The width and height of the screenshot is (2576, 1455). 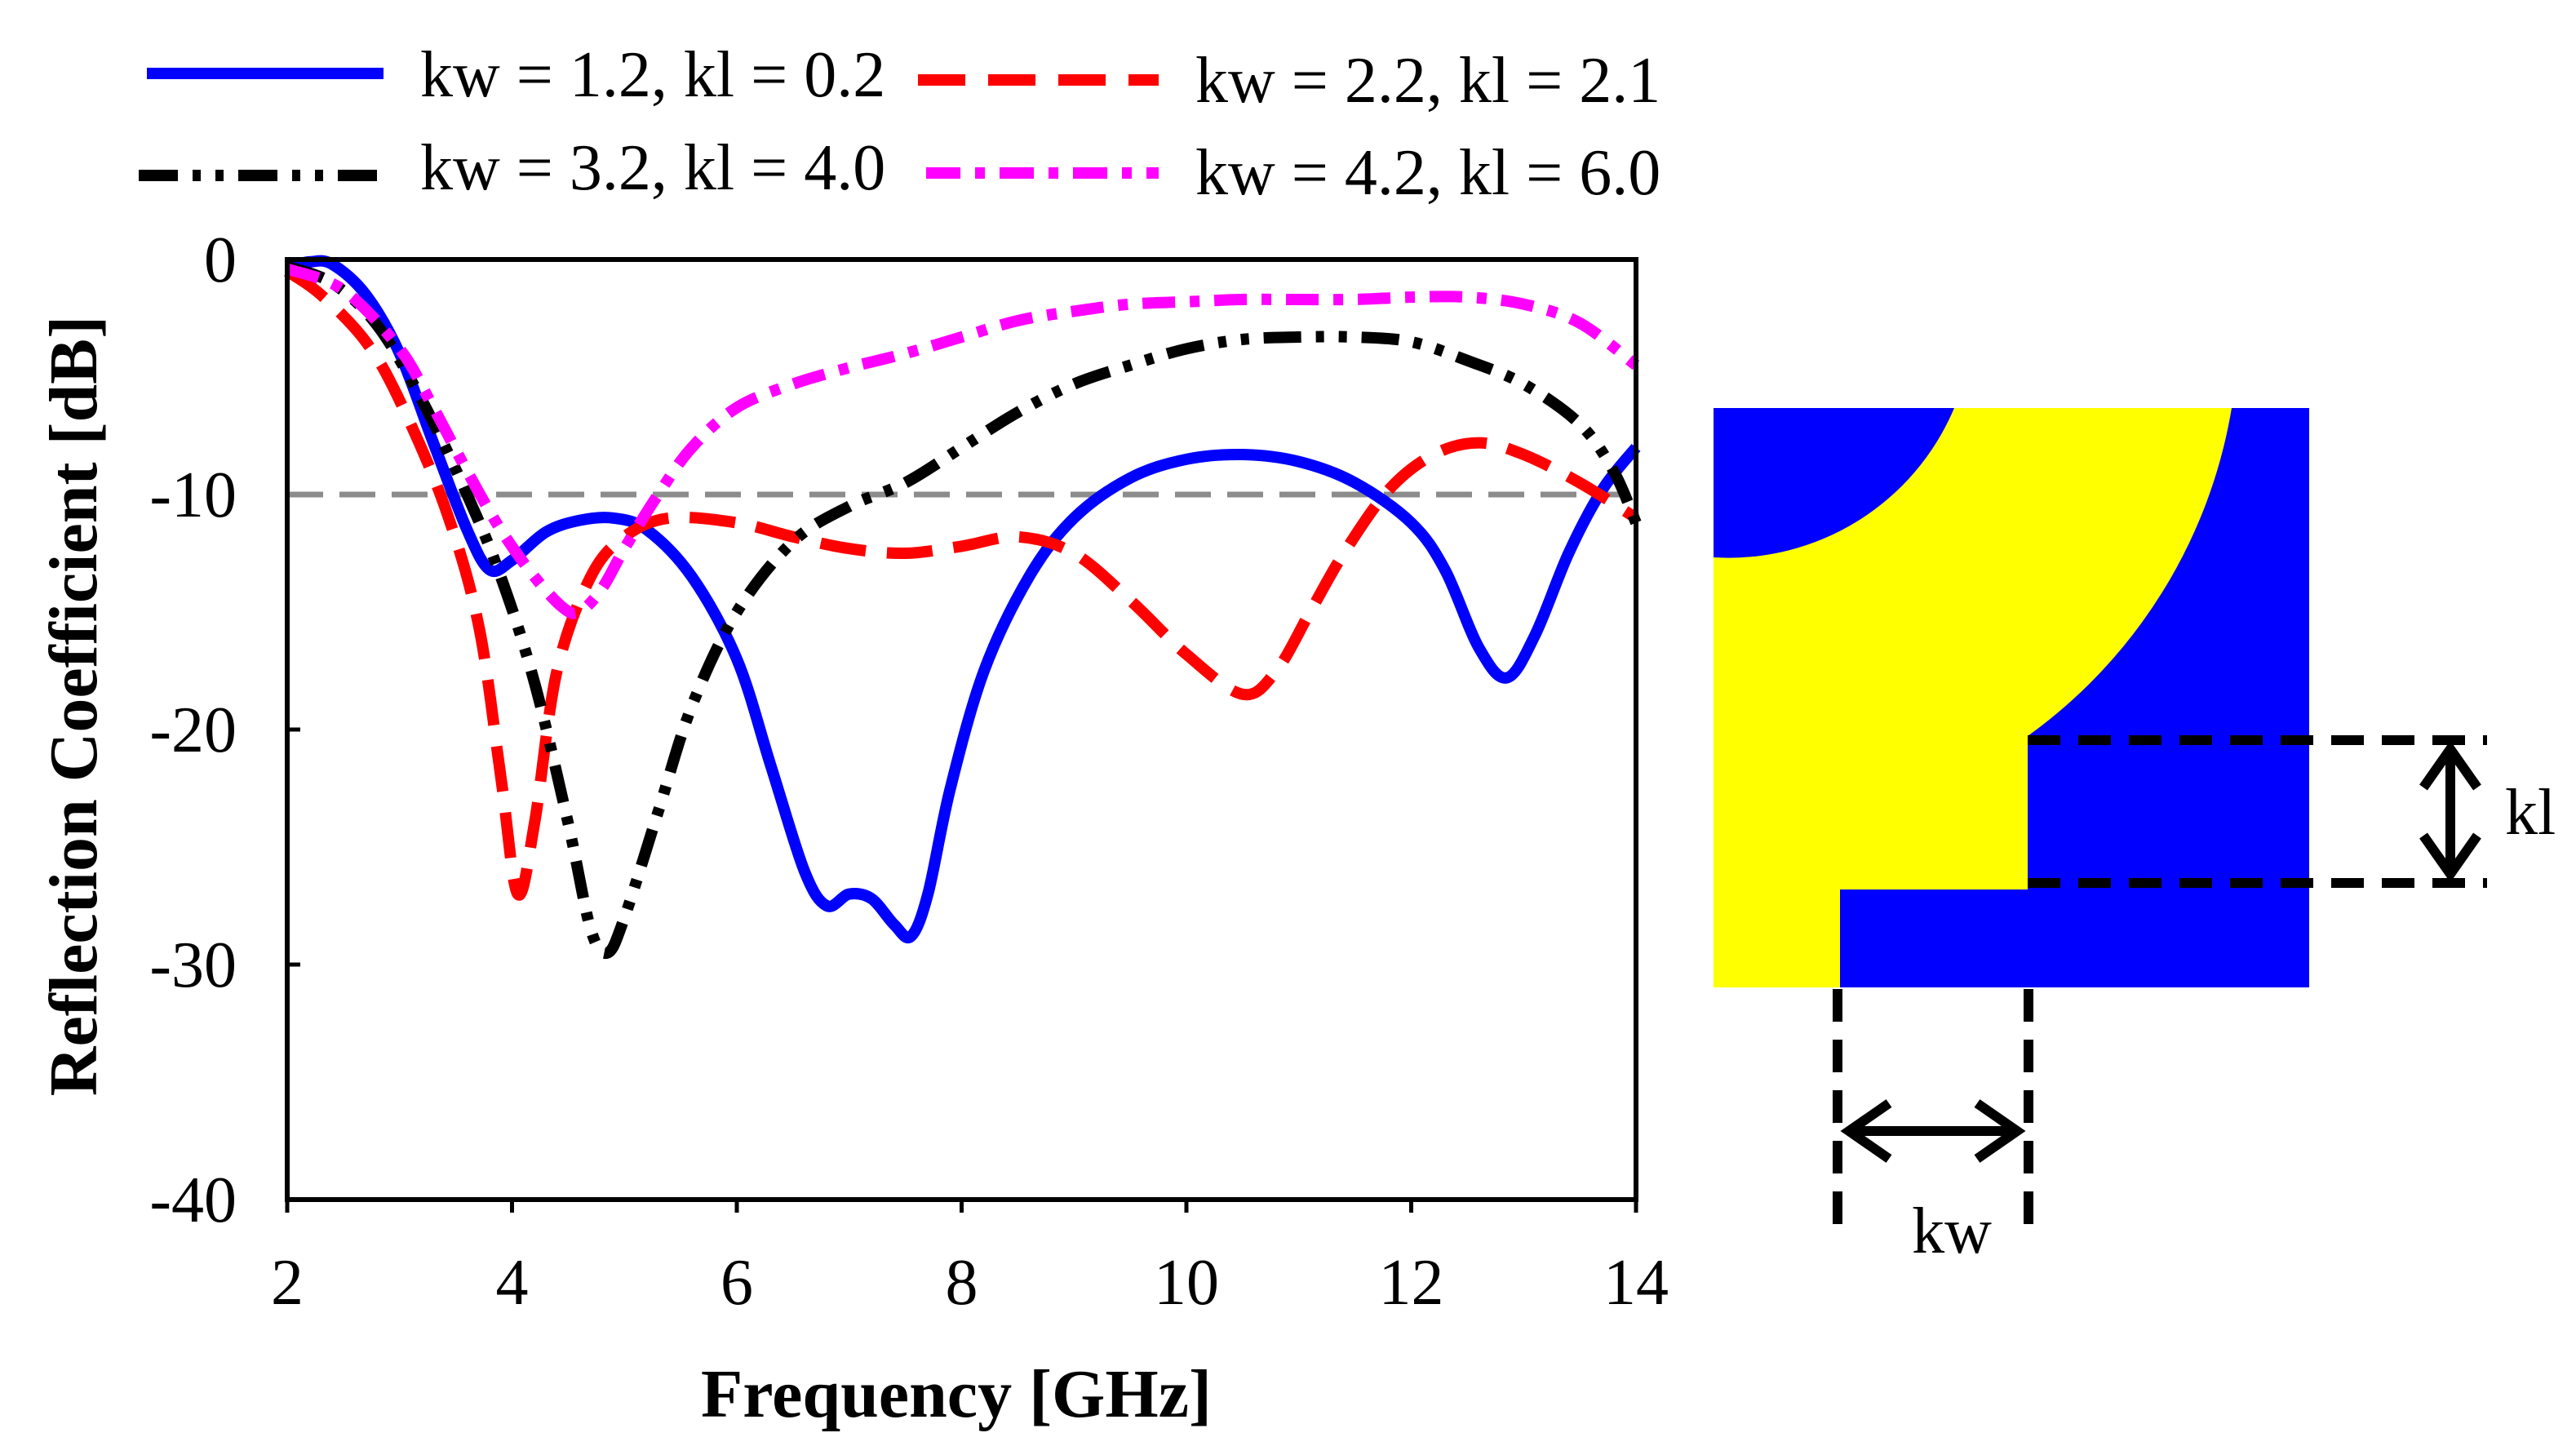 I want to click on x-axis-ticks: 2 4 6 8 10 12 14, so click(x=970, y=1260).